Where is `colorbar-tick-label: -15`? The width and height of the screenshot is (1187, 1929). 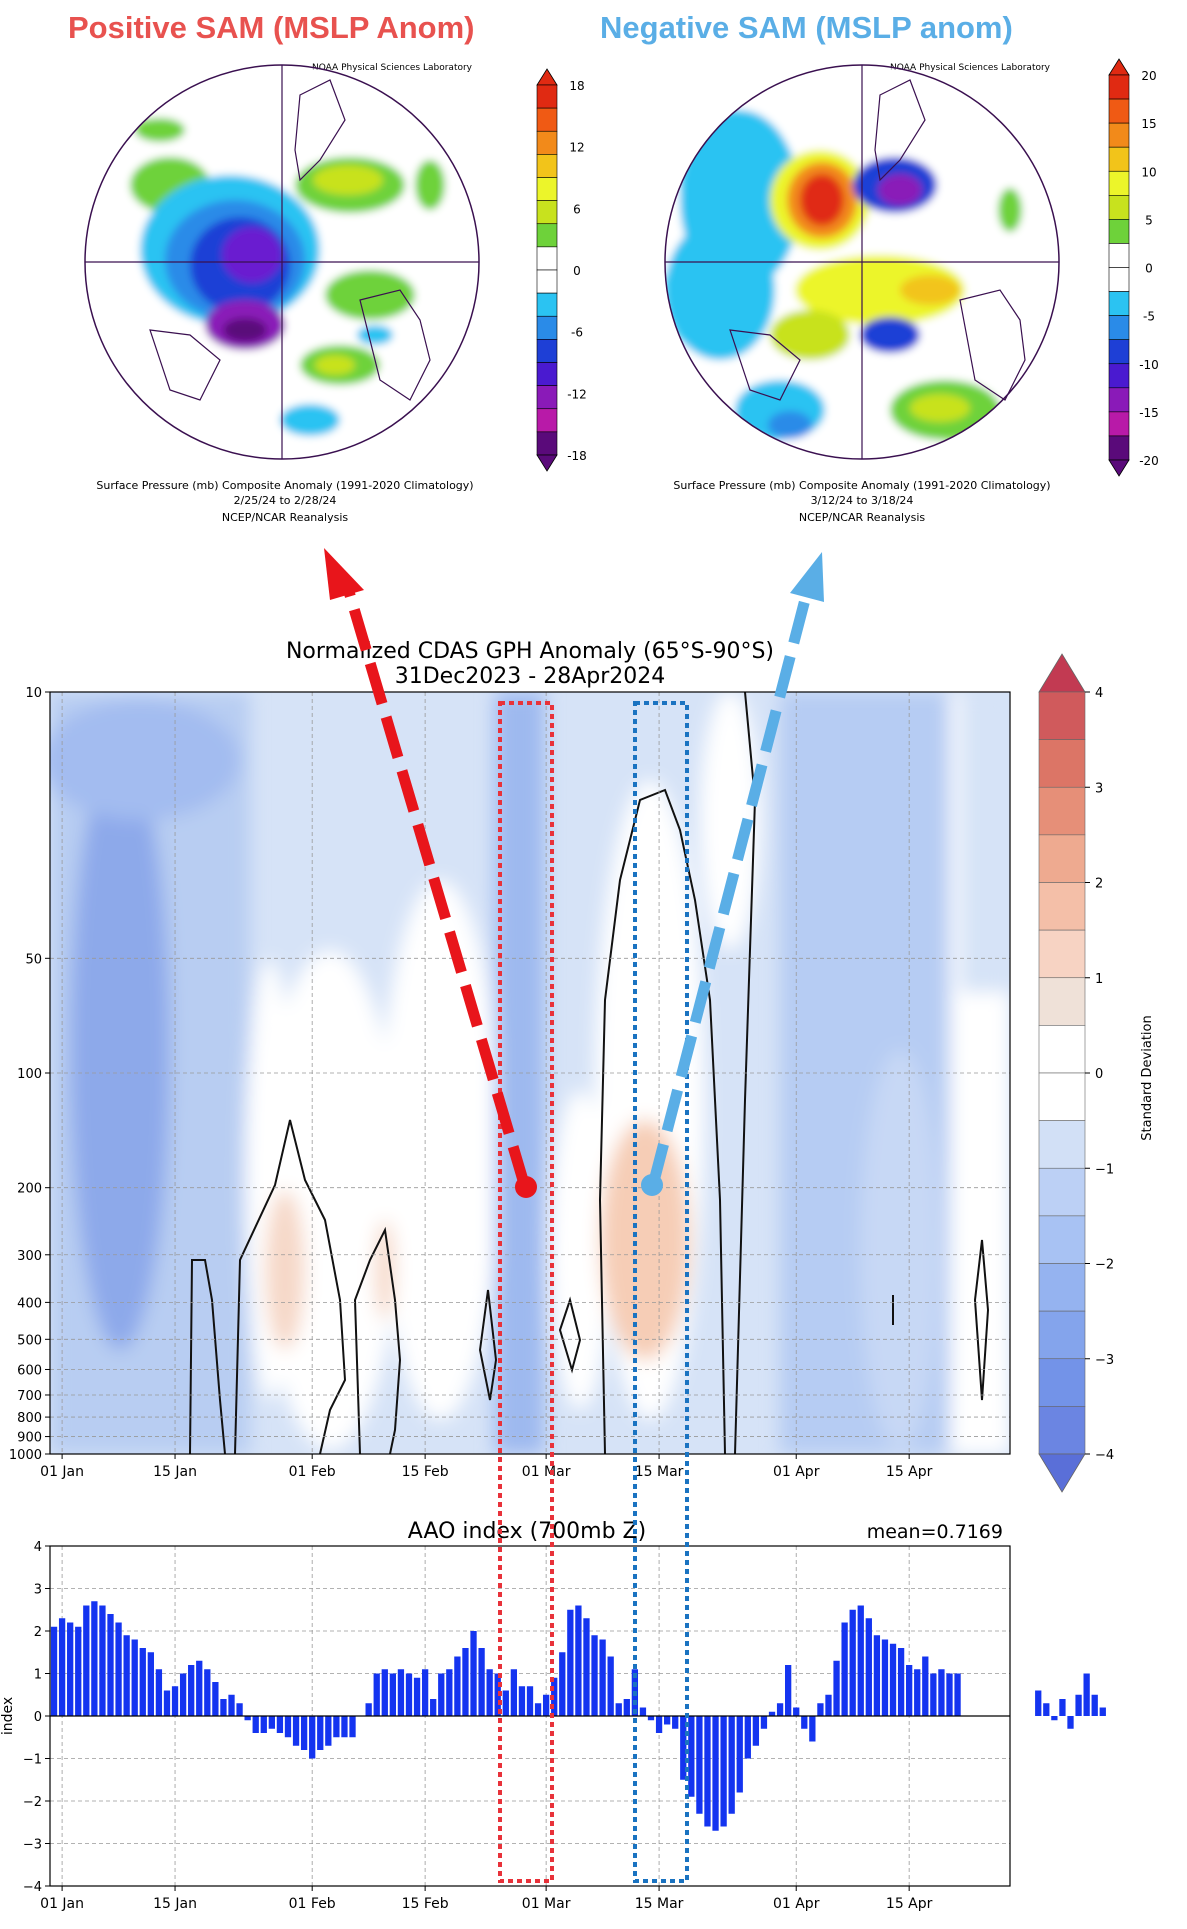 colorbar-tick-label: -15 is located at coordinates (1149, 413).